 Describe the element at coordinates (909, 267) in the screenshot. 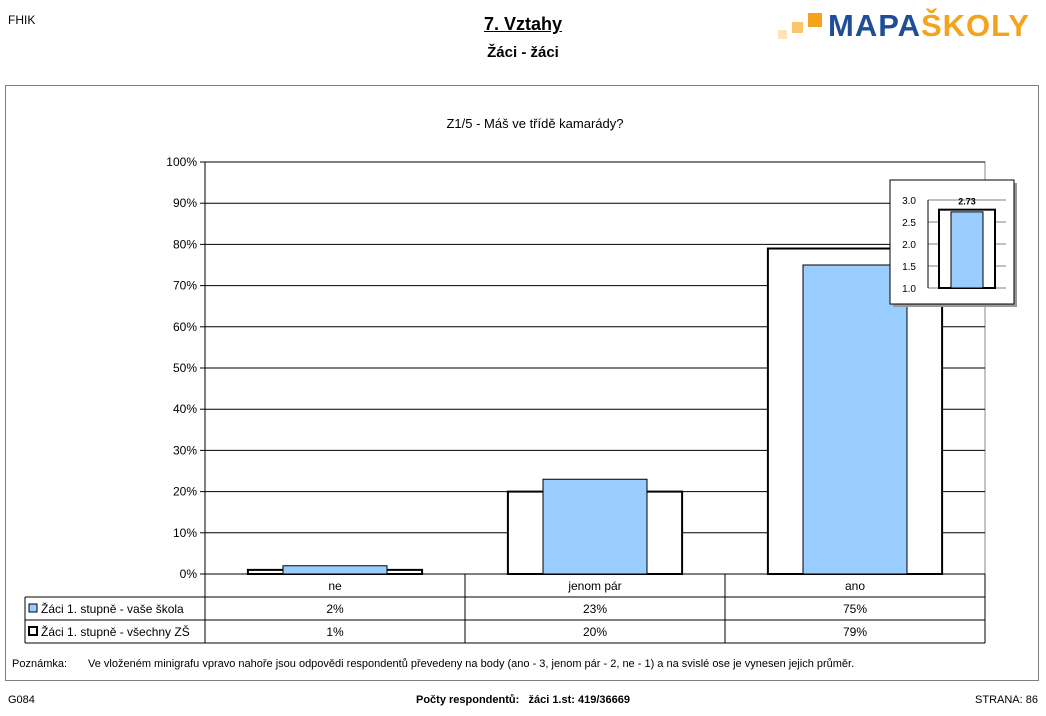

I see `inset-y-tick-label: 1.5` at that location.